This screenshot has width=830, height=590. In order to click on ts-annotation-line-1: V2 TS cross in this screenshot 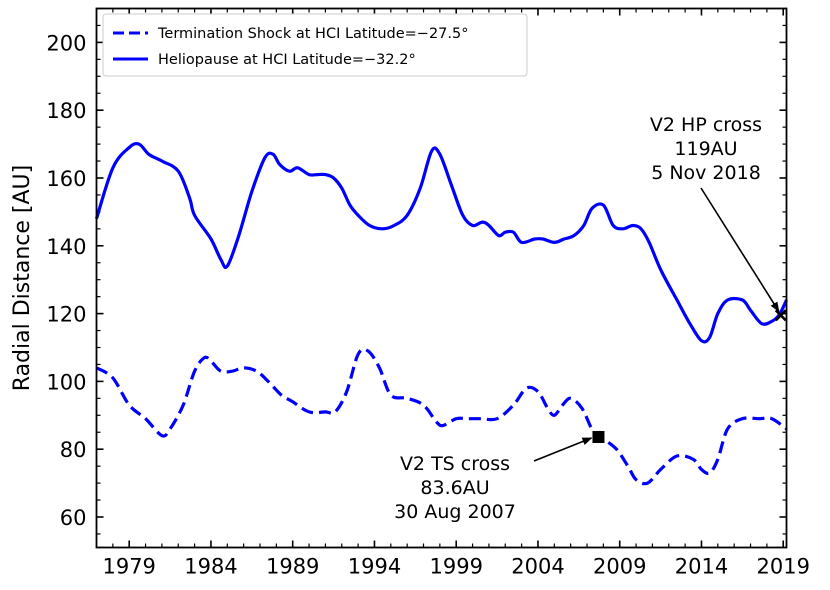, I will do `click(455, 464)`.